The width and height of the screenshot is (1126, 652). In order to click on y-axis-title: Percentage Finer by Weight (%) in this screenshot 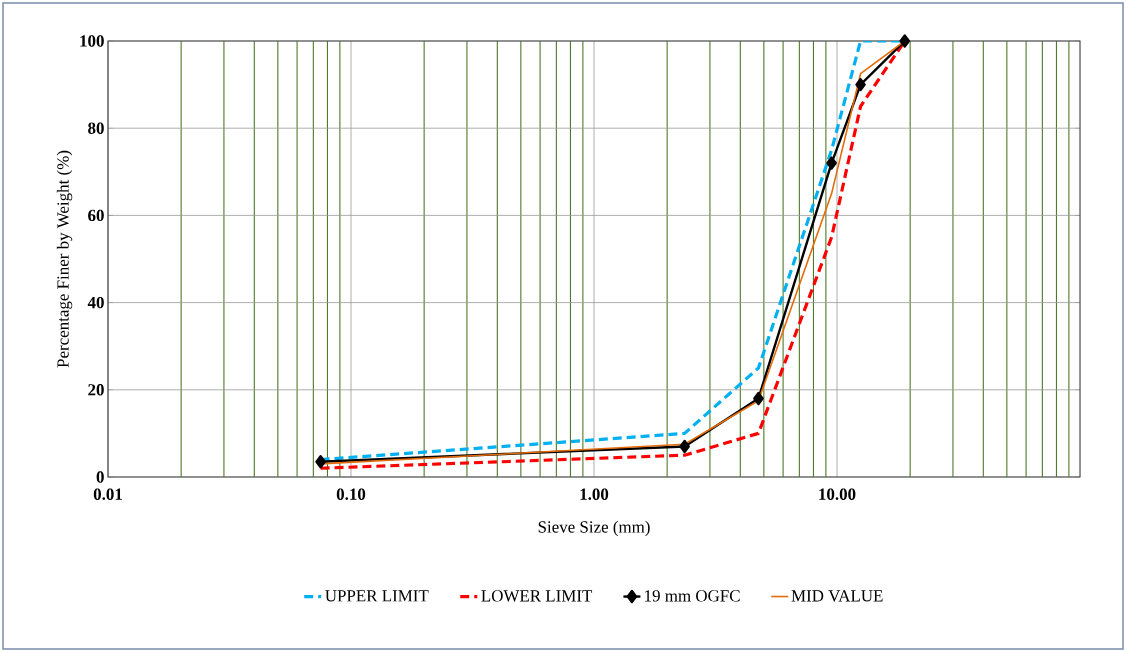, I will do `click(64, 259)`.